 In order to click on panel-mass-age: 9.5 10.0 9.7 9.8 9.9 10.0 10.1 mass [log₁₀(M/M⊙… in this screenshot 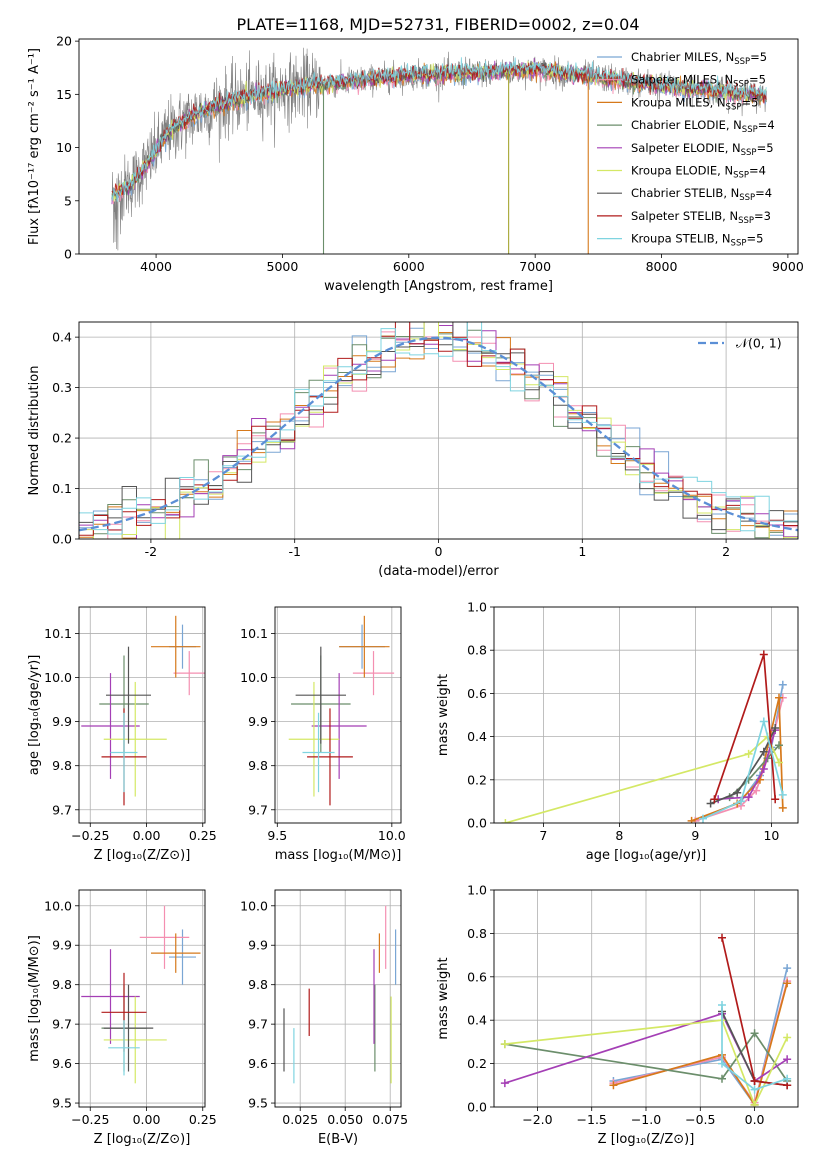, I will do `click(323, 734)`.